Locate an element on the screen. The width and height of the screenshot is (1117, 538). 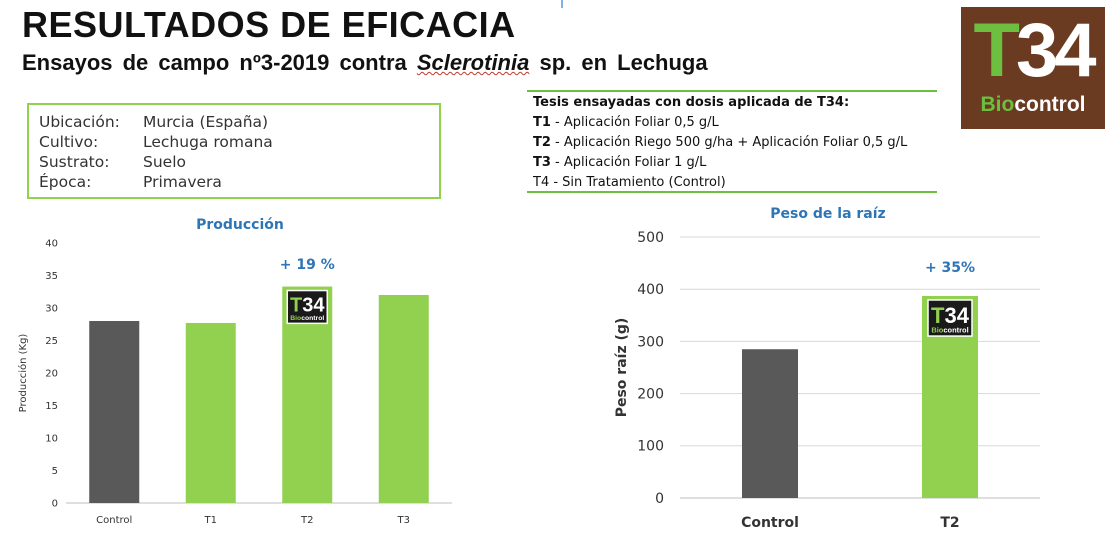
treatment-item: T3 - Aplicación Foliar 1 g/L is located at coordinates (619, 162).